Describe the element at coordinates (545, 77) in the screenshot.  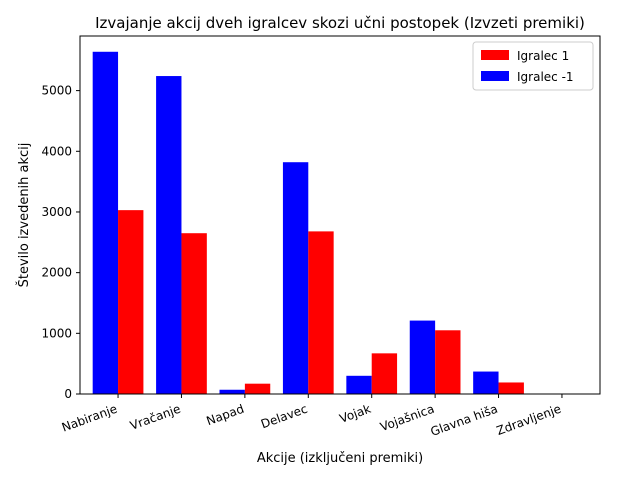
I see `legend-label-1: Igralec -1` at that location.